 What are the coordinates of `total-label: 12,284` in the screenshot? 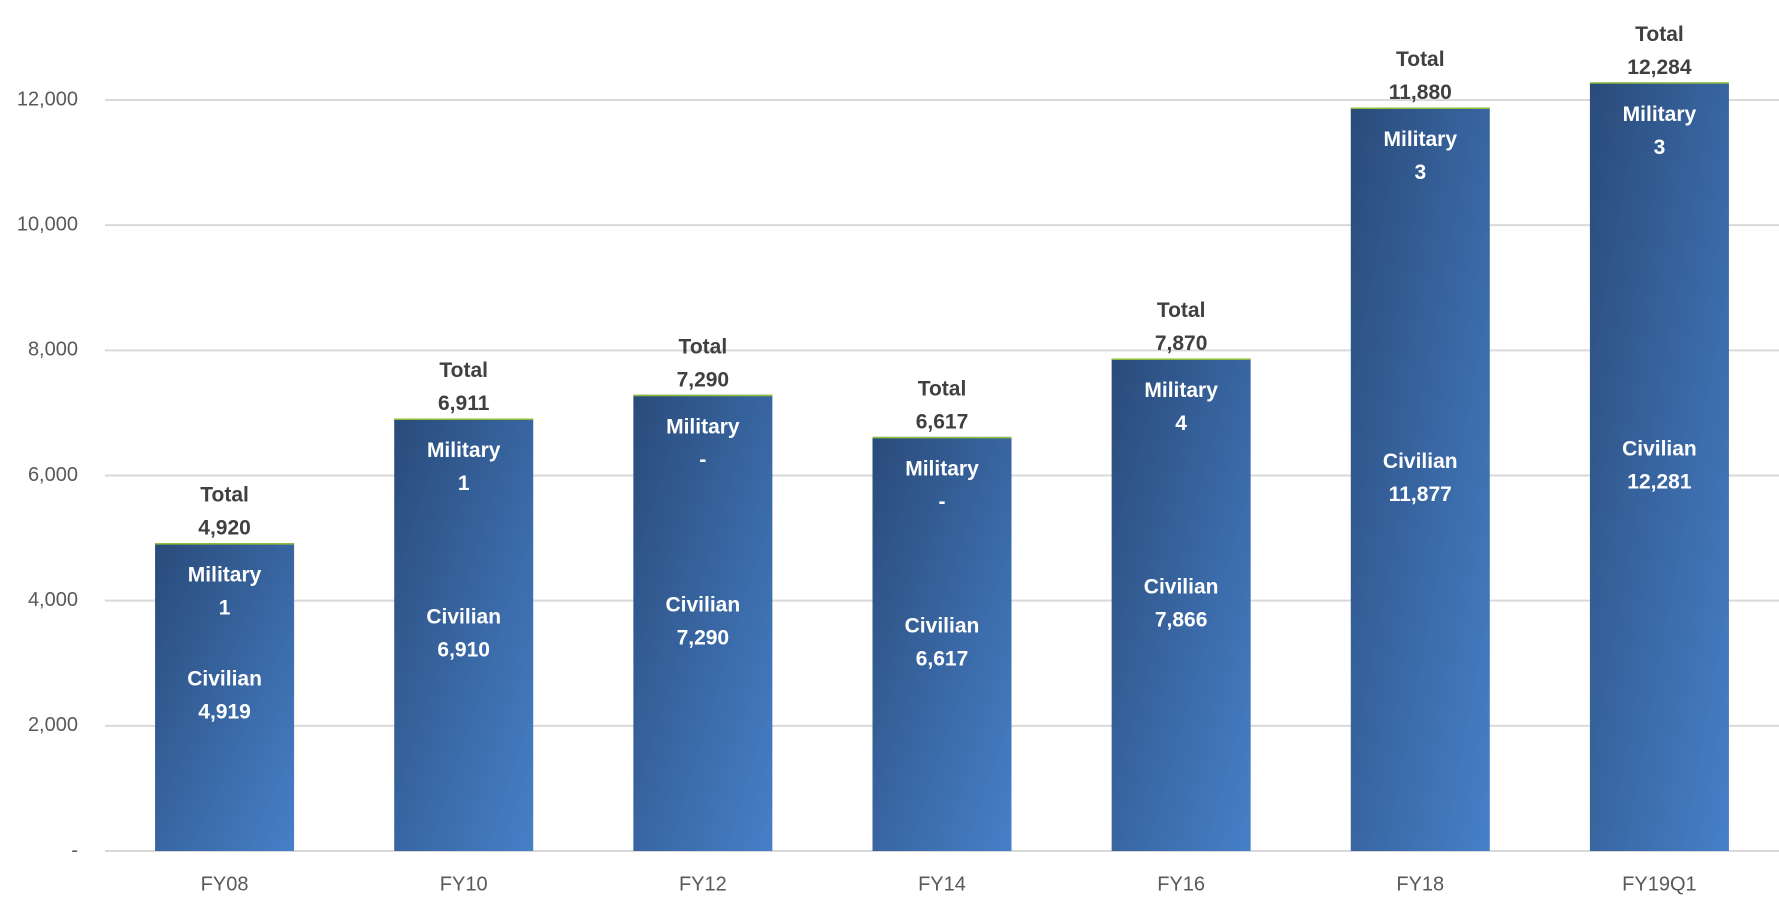 It's located at (1659, 67).